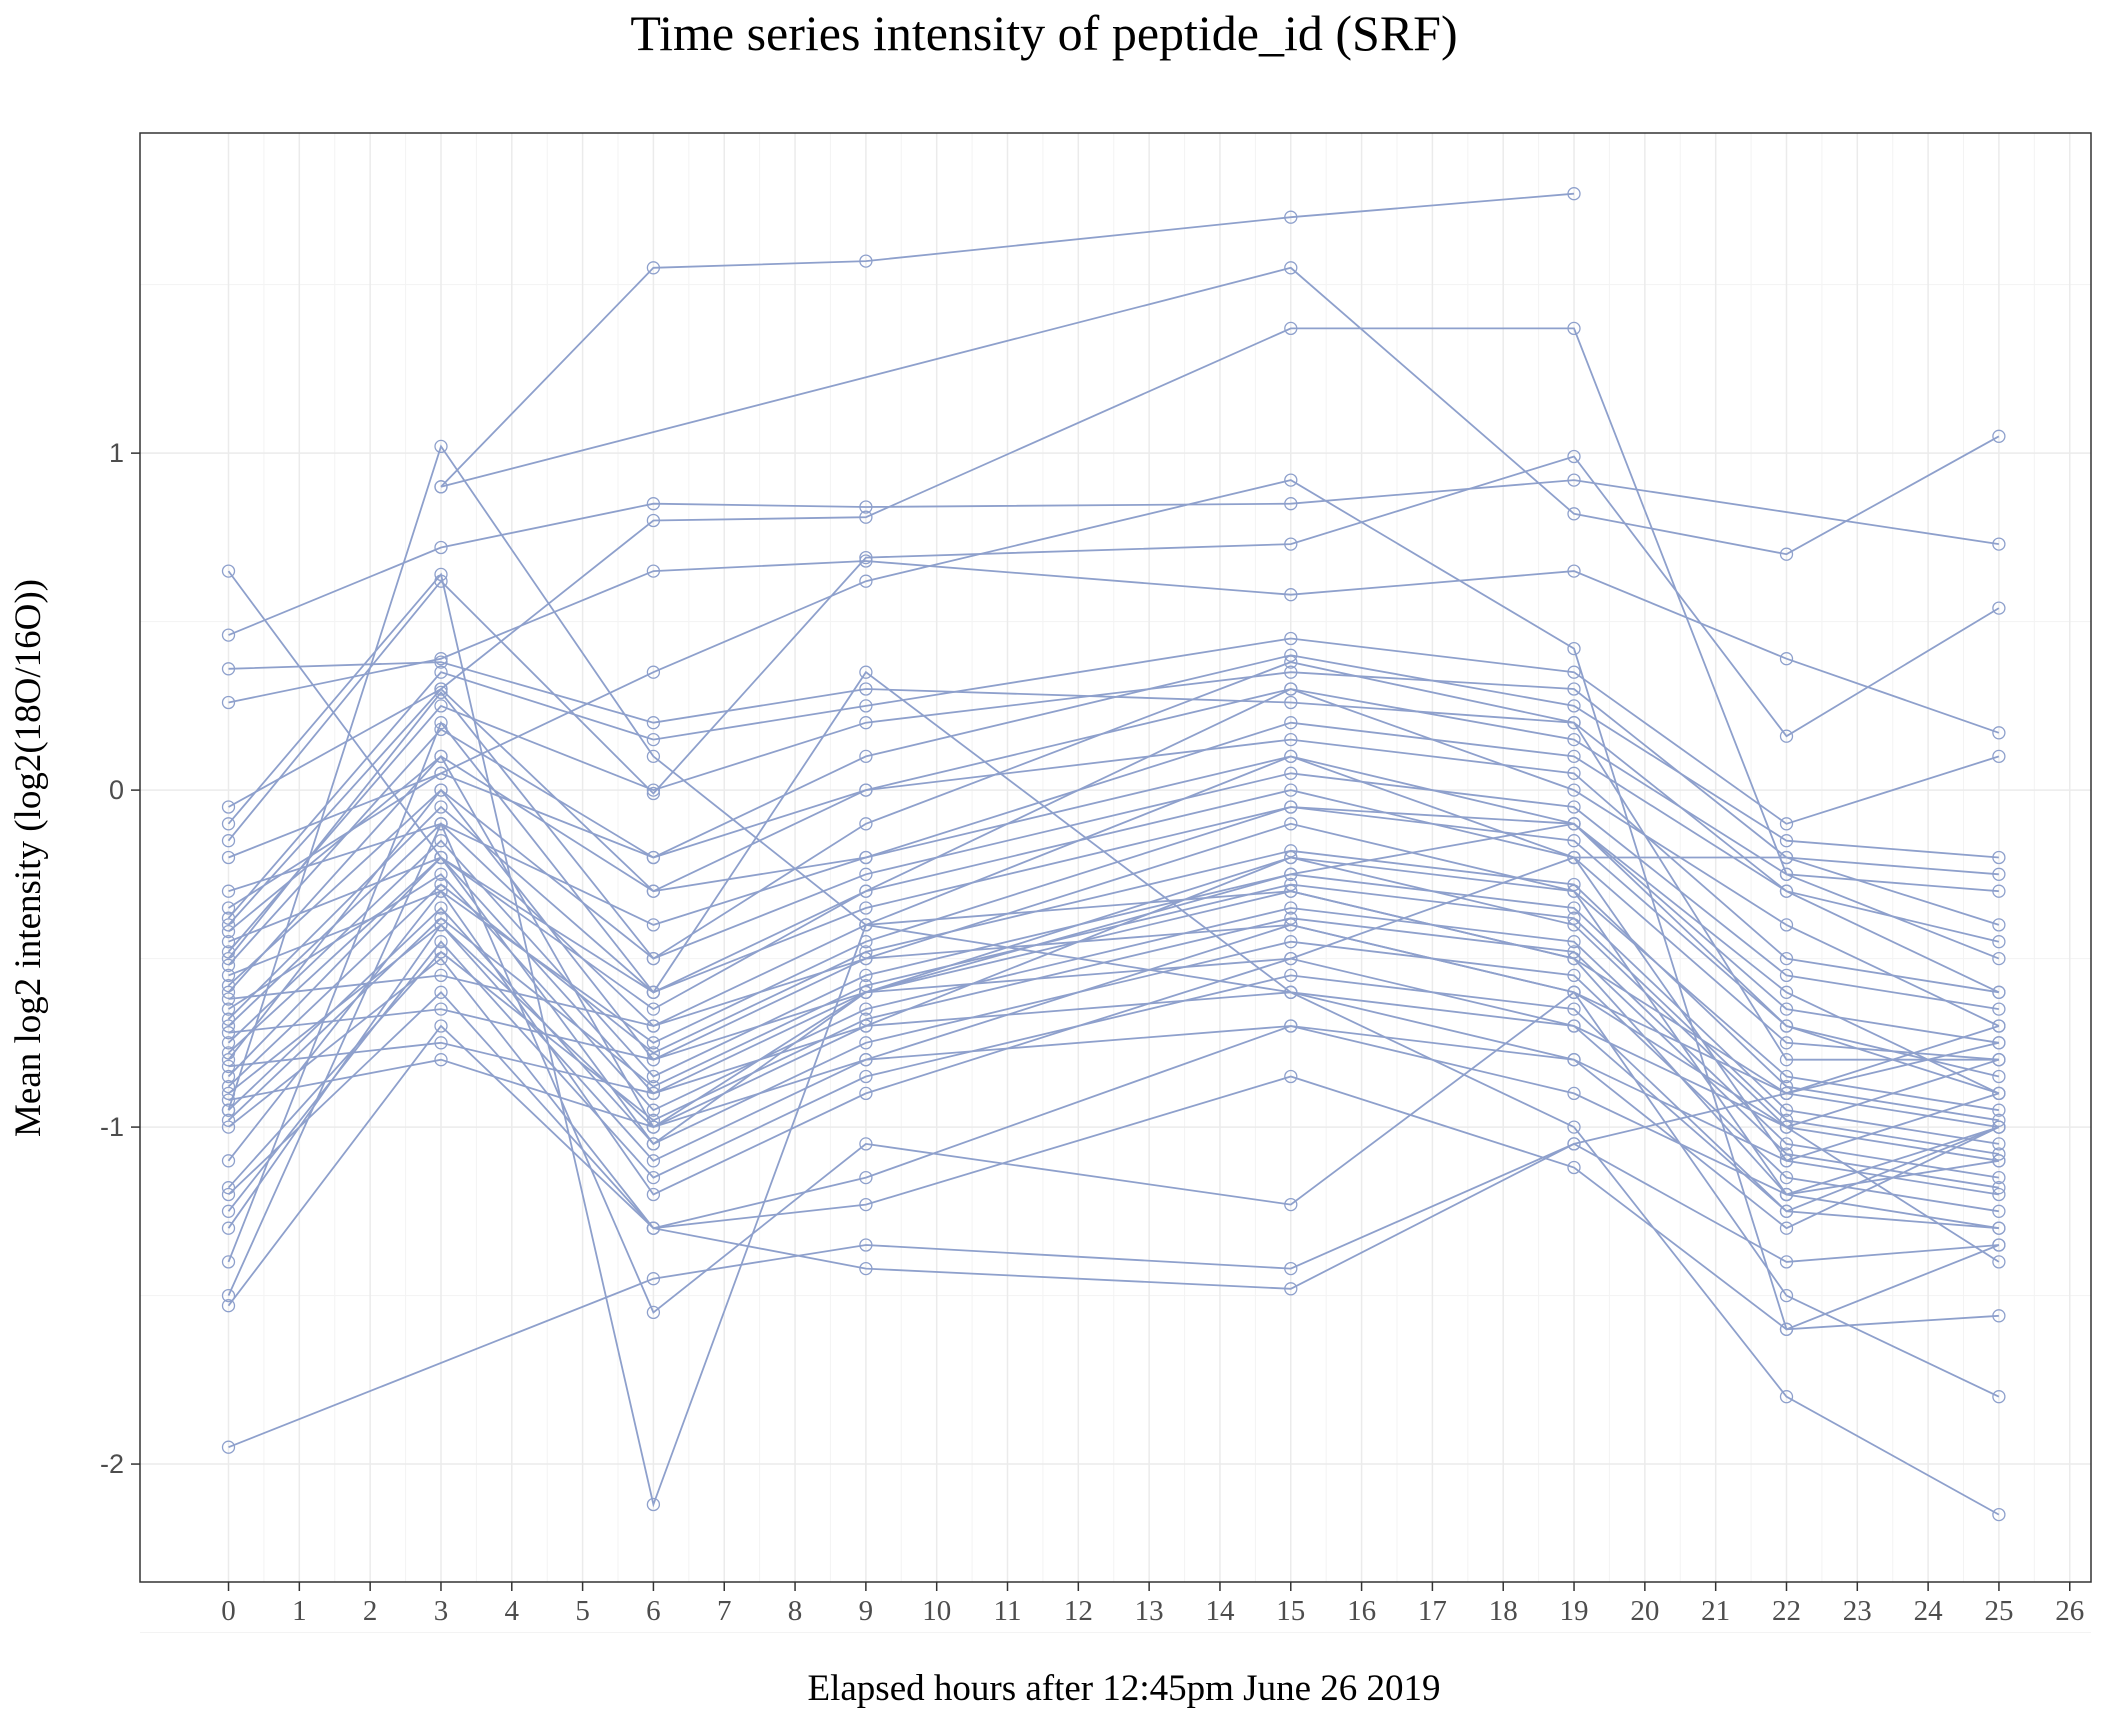 This screenshot has height=1728, width=2112. Describe the element at coordinates (653, 1611) in the screenshot. I see `x-tick-label: 6` at that location.